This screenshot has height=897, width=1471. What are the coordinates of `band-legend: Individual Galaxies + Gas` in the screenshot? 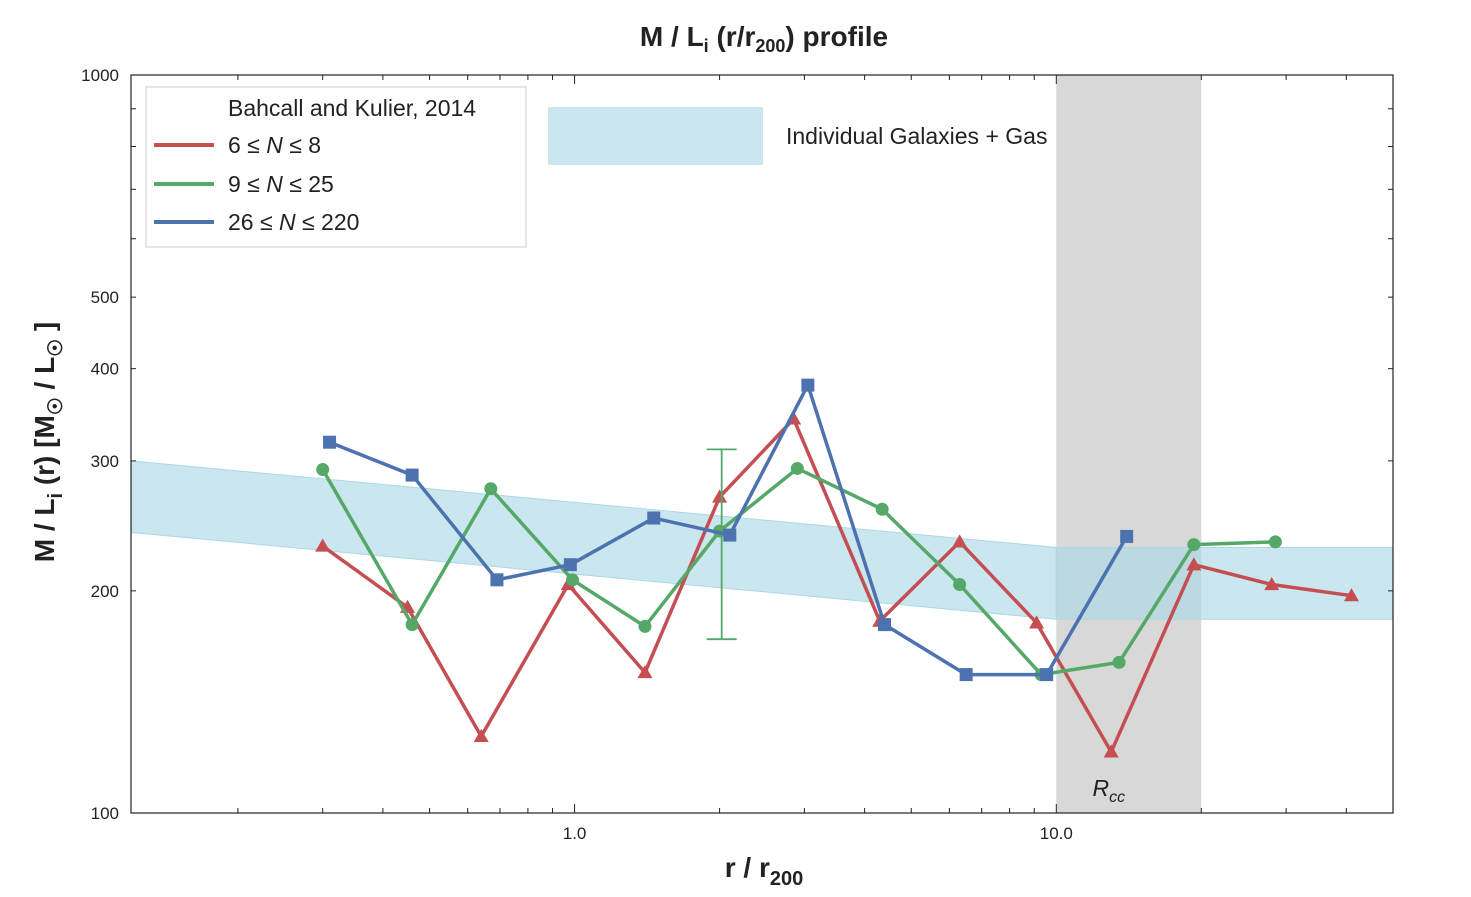 It's located at (797, 136).